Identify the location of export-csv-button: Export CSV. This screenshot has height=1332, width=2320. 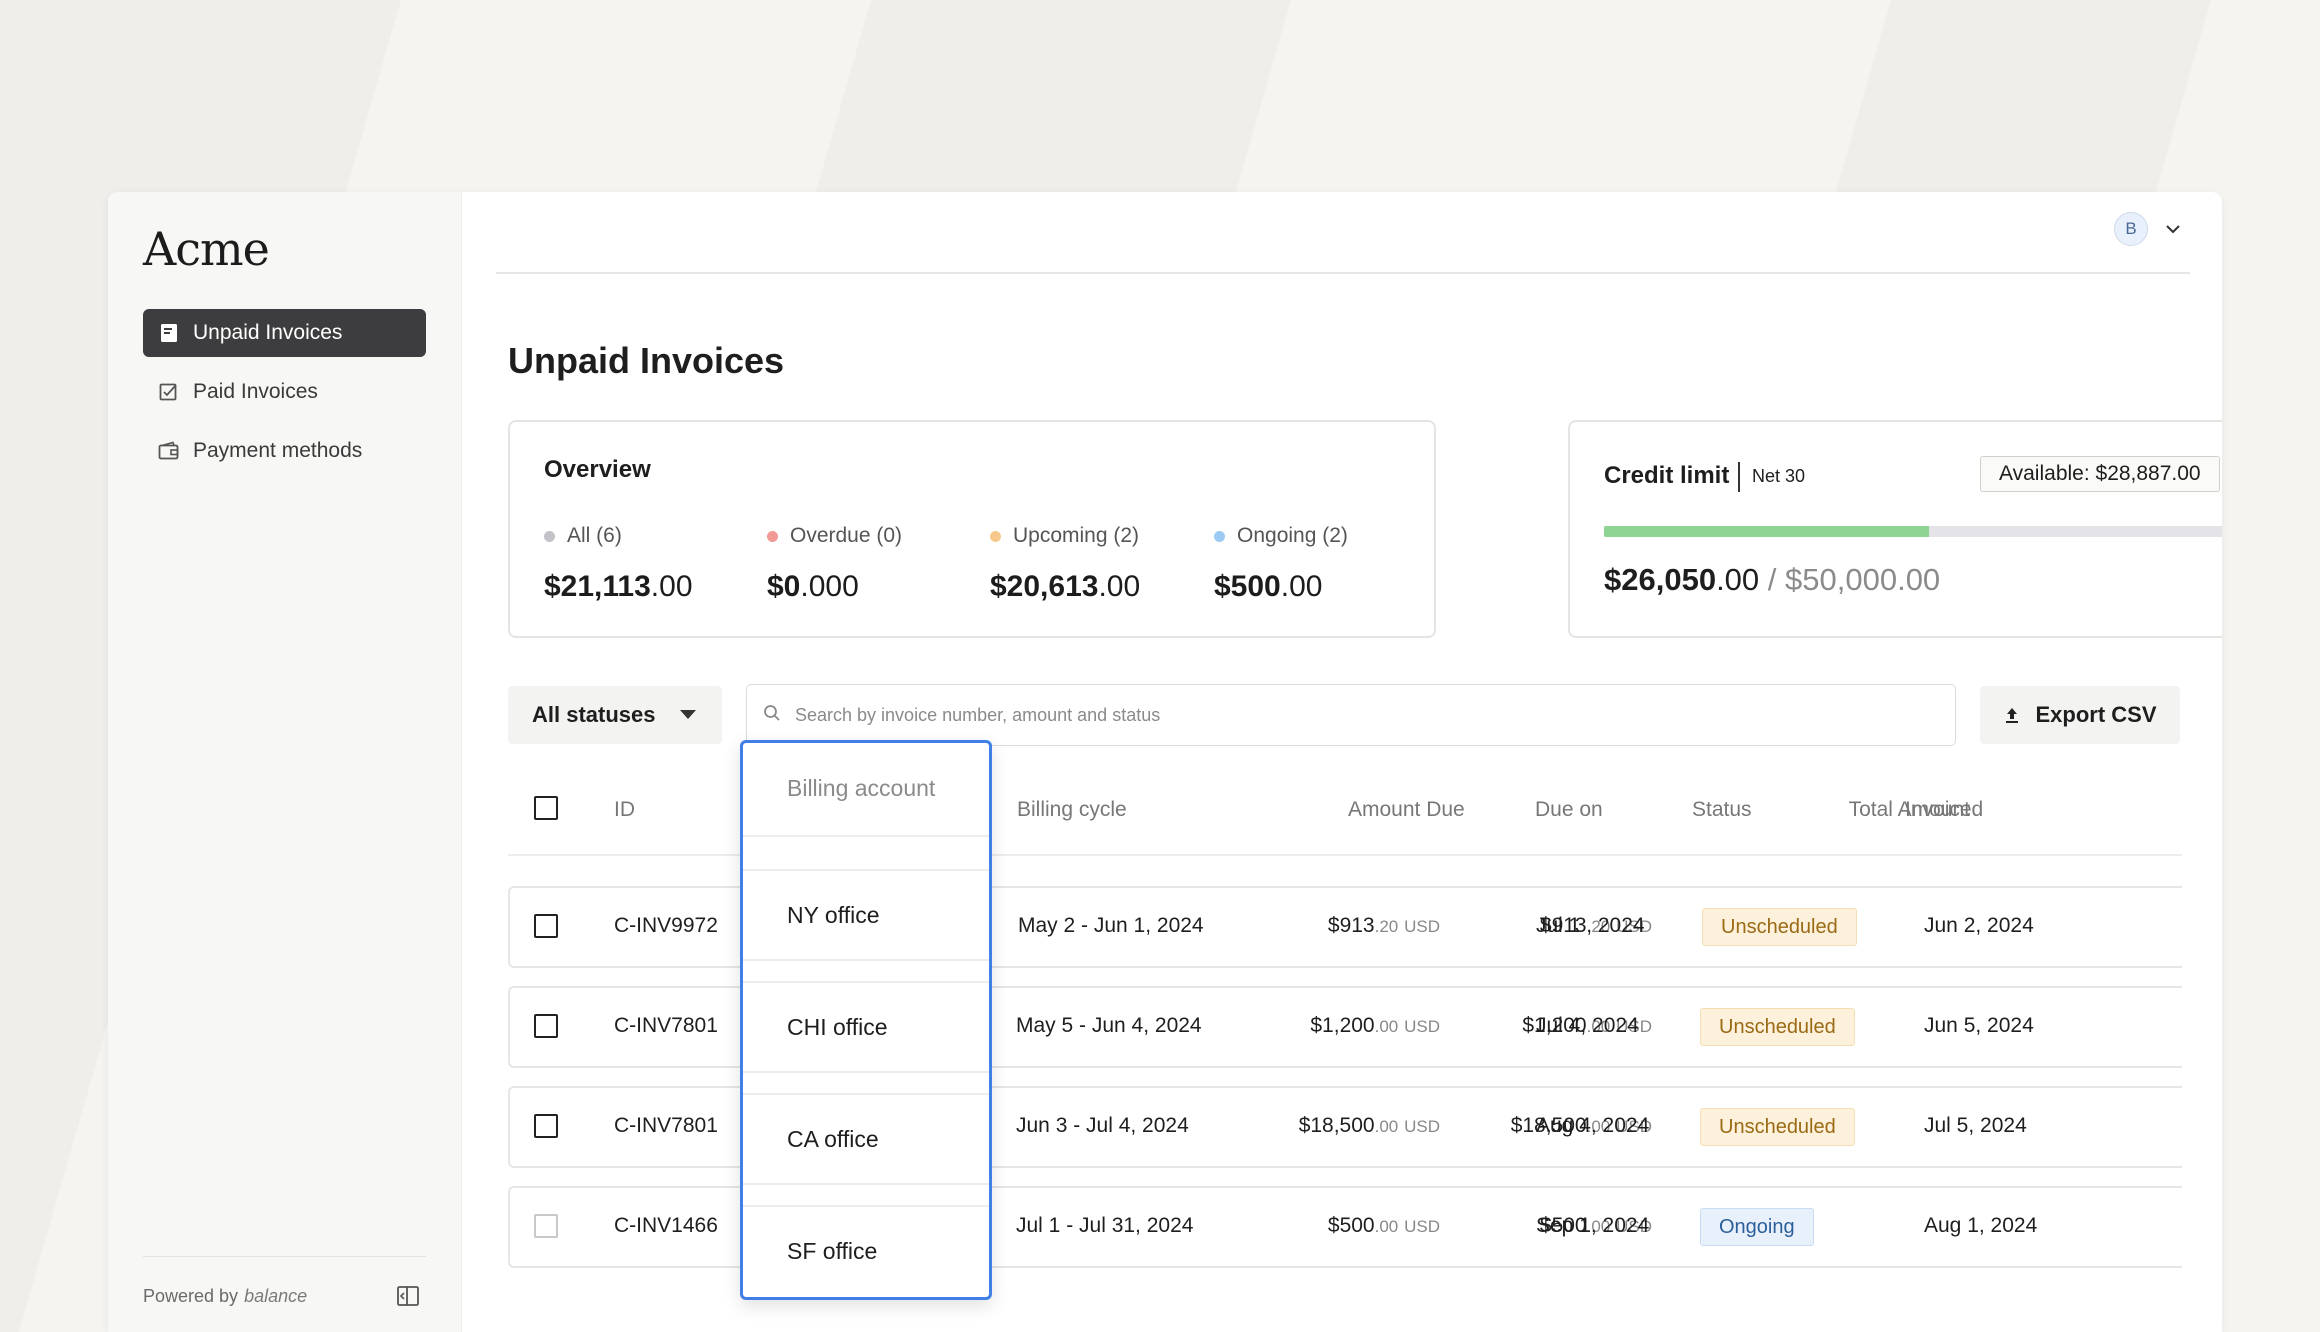
(2080, 715).